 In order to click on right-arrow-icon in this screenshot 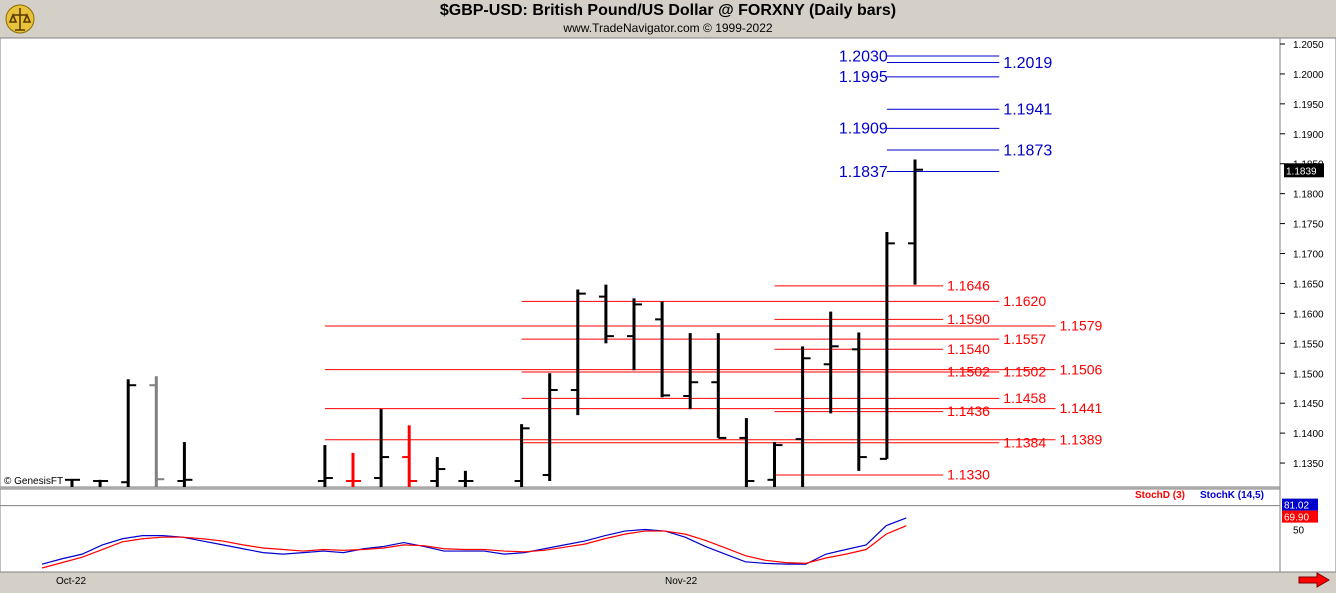, I will do `click(1314, 580)`.